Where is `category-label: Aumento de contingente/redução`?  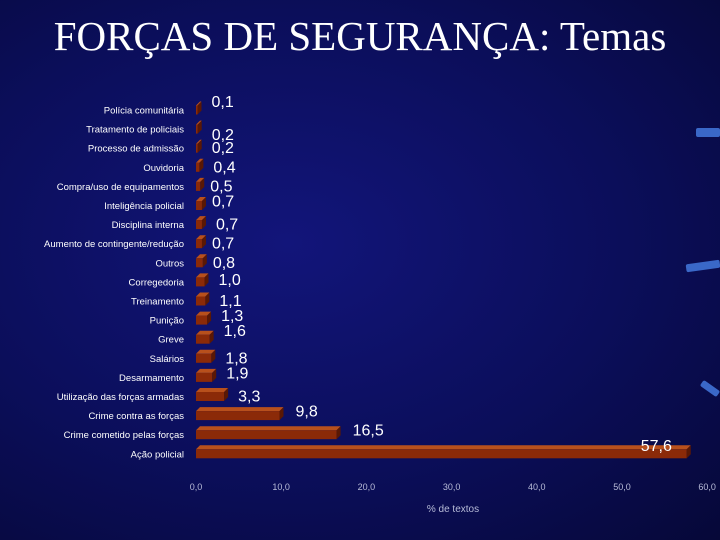
category-label: Aumento de contingente/redução is located at coordinates (114, 244).